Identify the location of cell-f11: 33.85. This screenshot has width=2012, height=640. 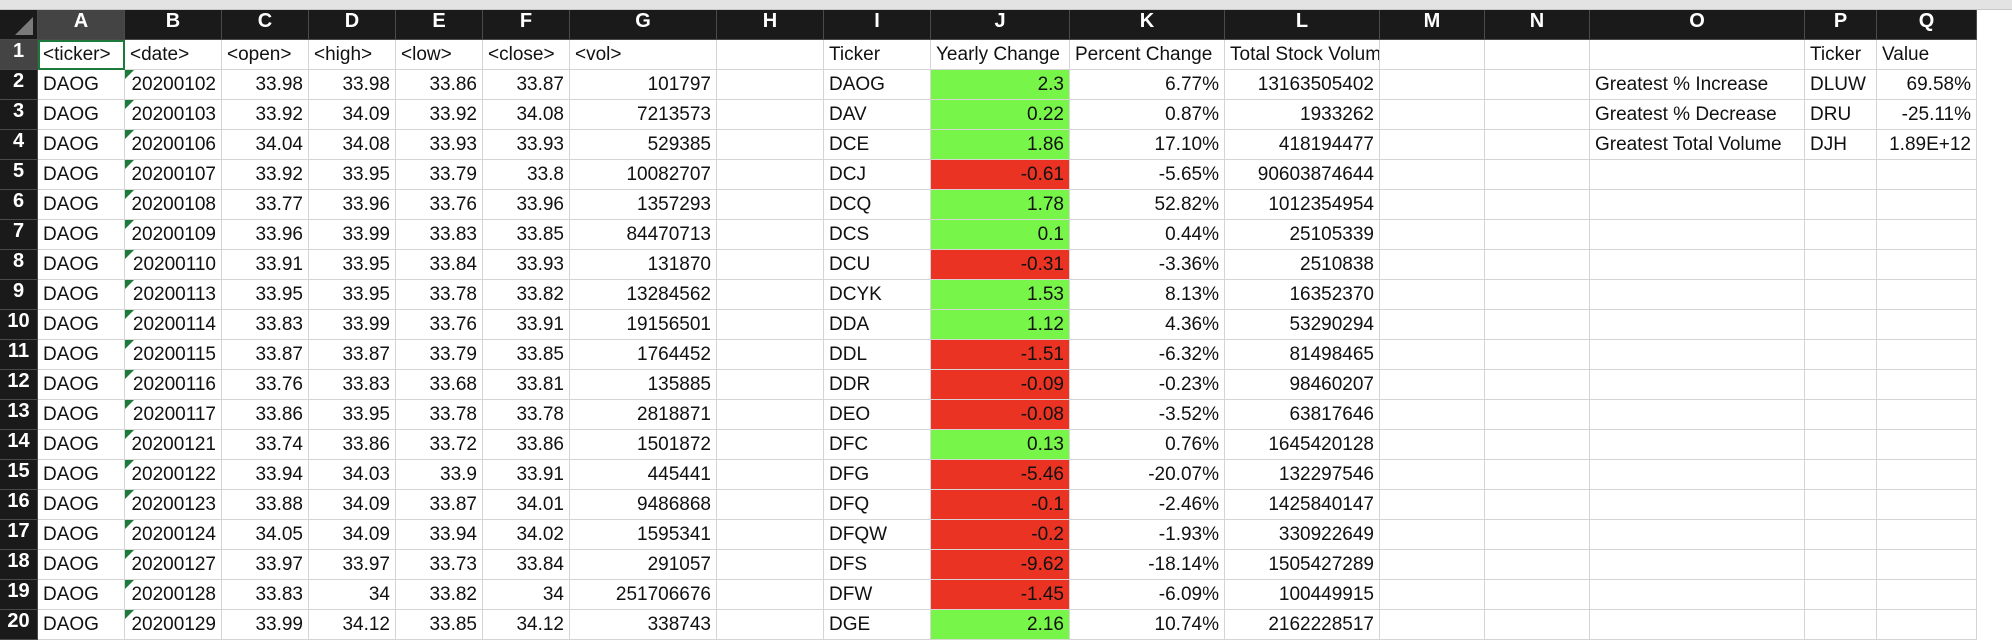
(526, 355).